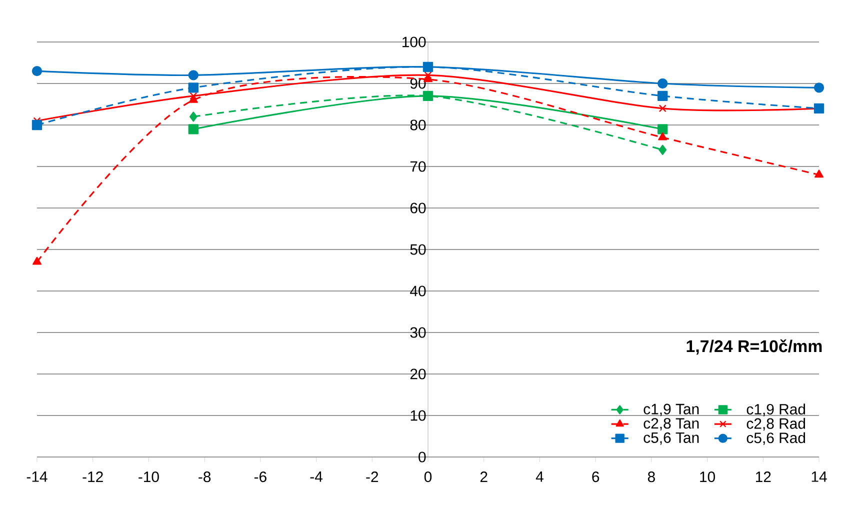 The height and width of the screenshot is (508, 843). I want to click on y-tick-label: 70, so click(418, 166).